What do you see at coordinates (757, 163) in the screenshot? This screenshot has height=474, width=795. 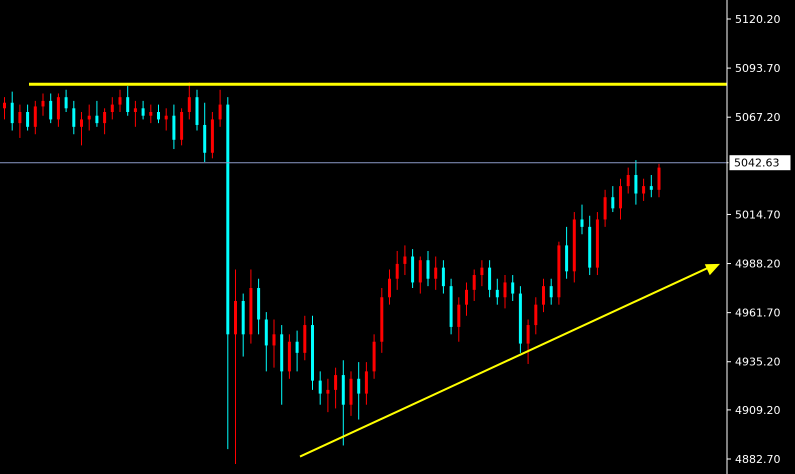 I see `current-price-label: 5042.63` at bounding box center [757, 163].